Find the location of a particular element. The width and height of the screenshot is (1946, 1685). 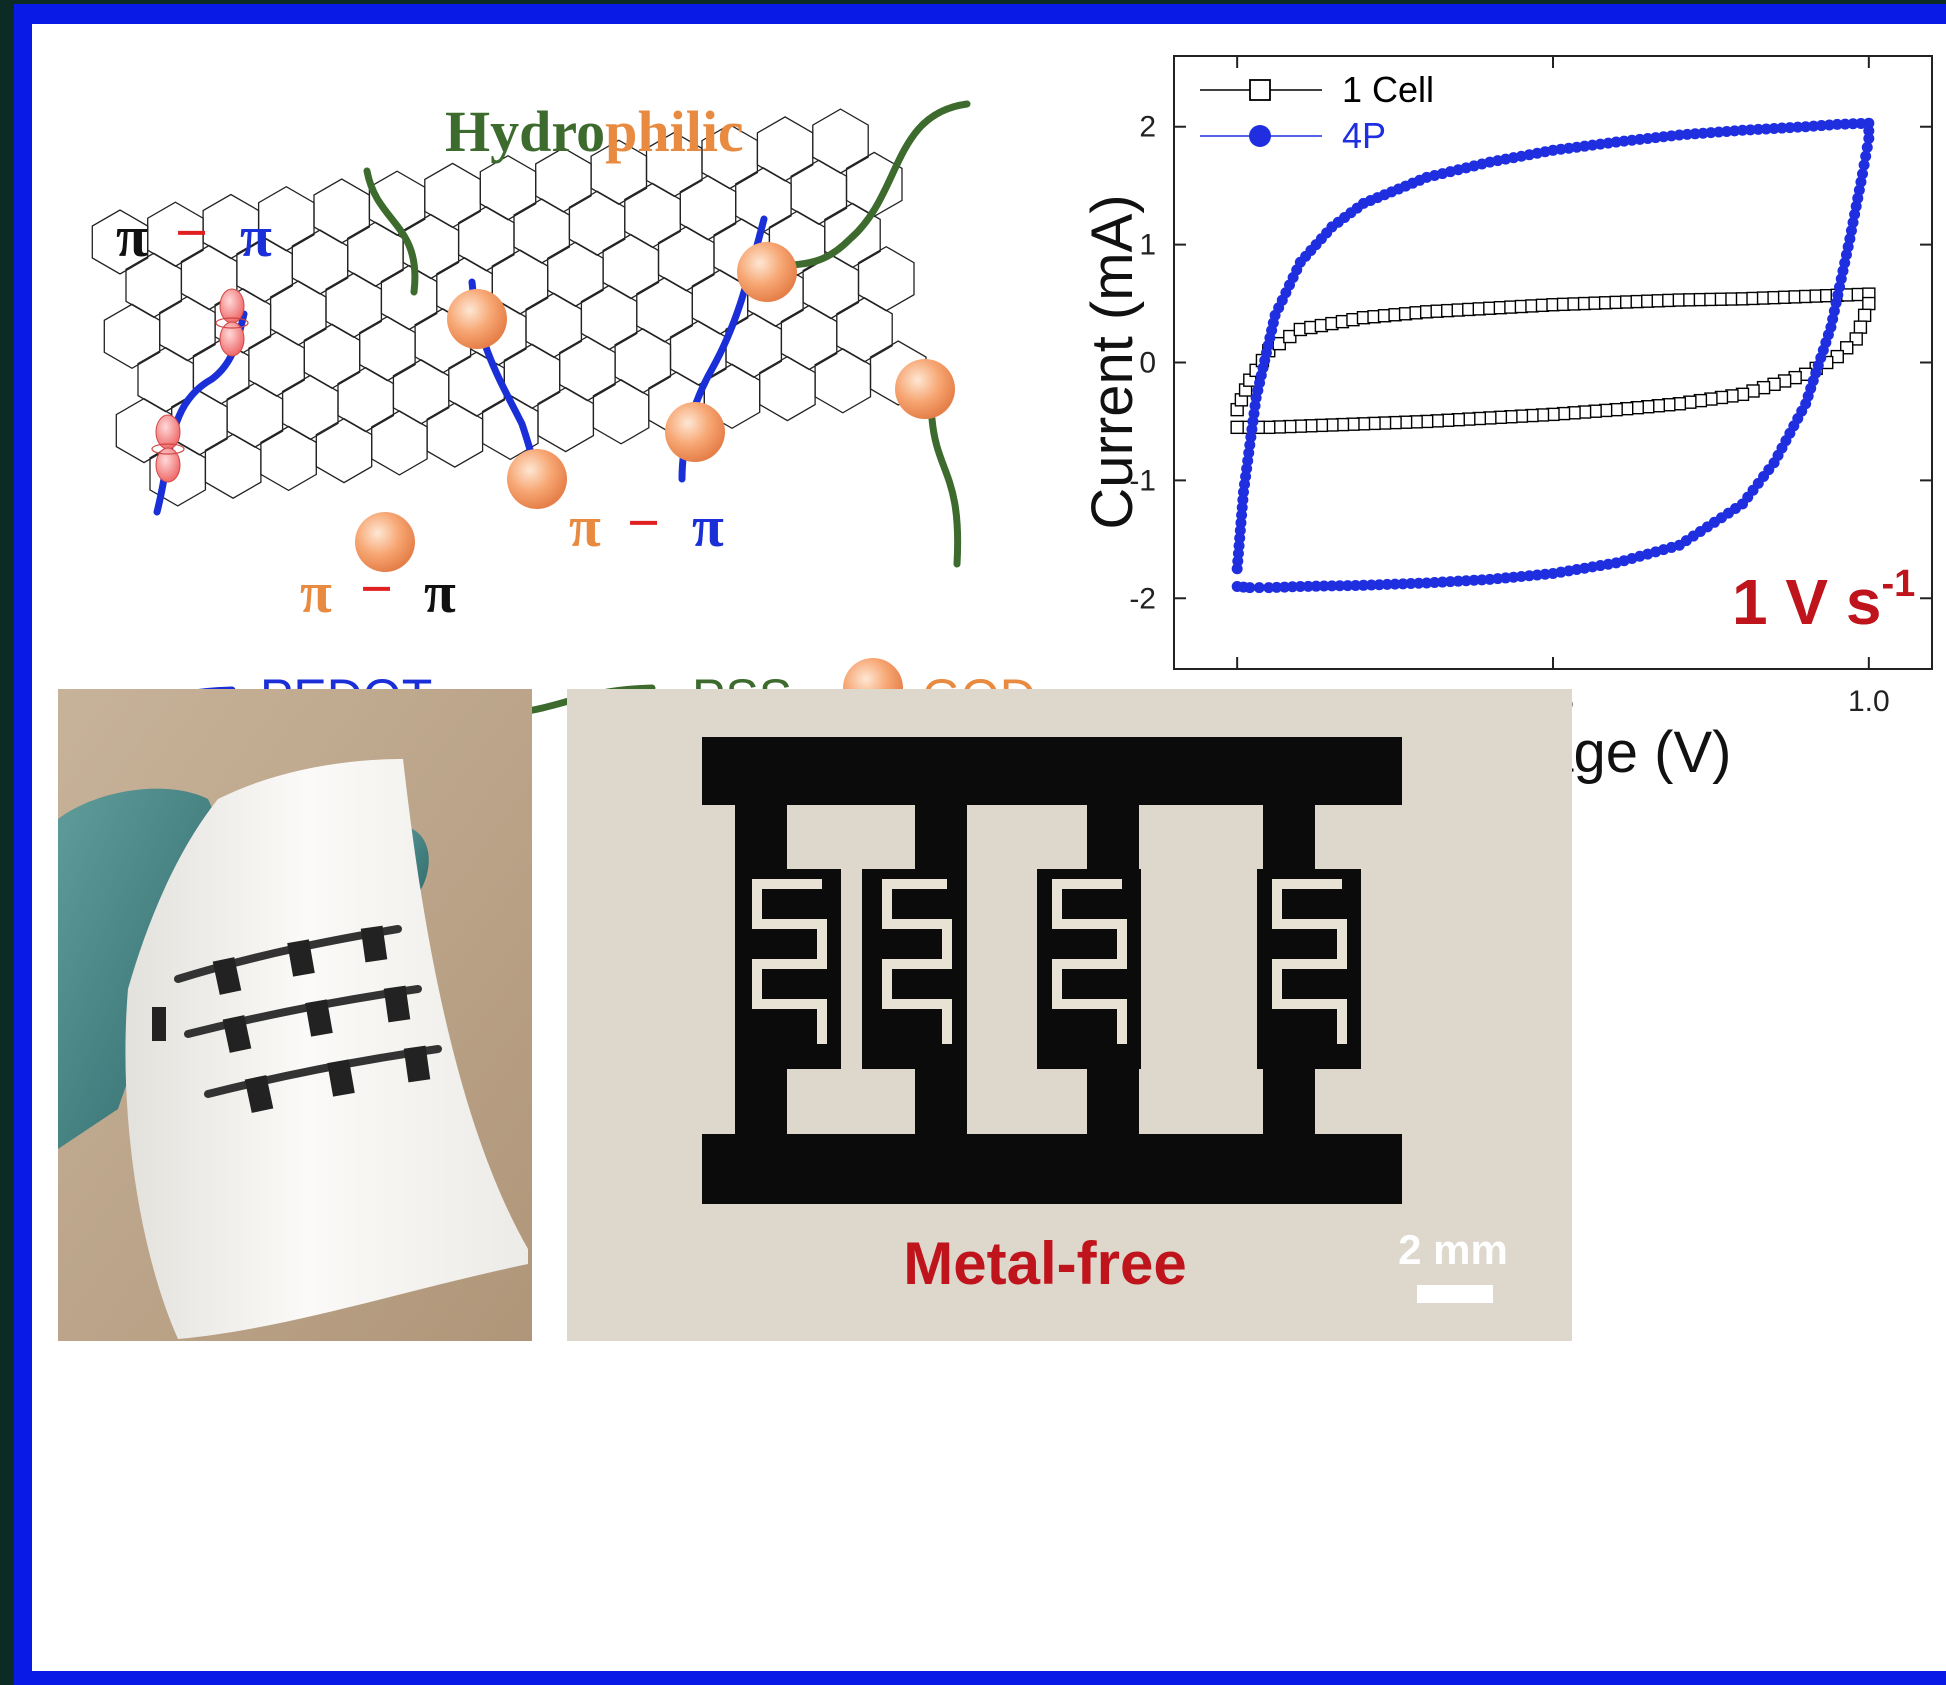

series-group is located at coordinates (1553, 355).